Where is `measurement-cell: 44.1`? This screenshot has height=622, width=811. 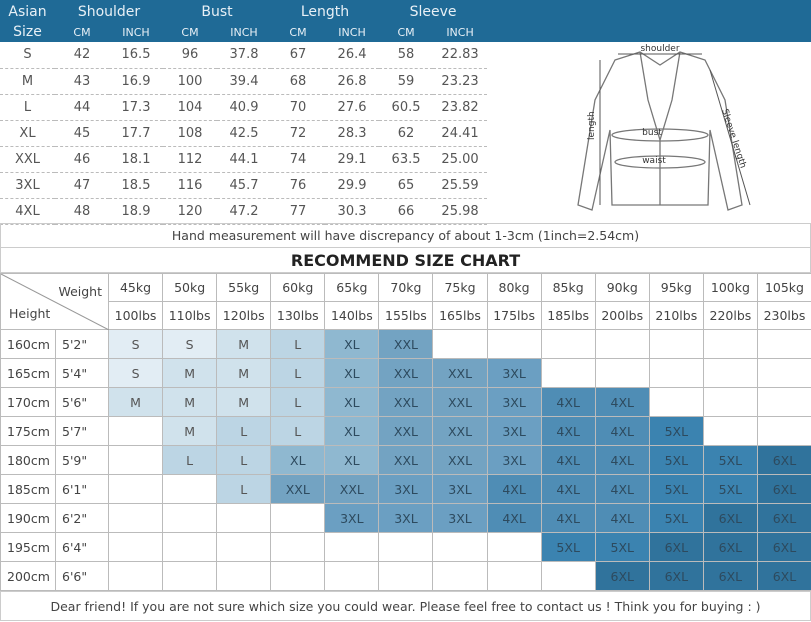 measurement-cell: 44.1 is located at coordinates (244, 159).